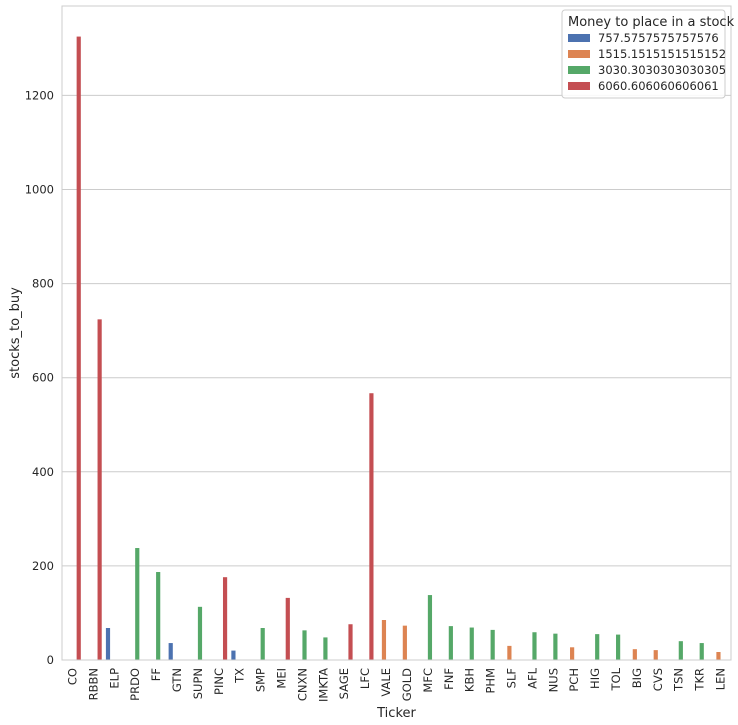 Image resolution: width=738 pixels, height=725 pixels. Describe the element at coordinates (50, 660) in the screenshot. I see `y-tick-label: 0` at that location.